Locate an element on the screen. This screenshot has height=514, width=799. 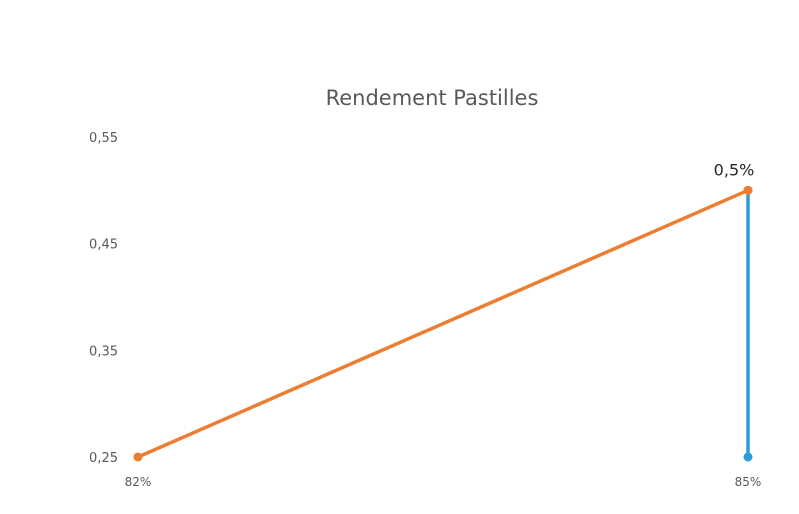
chart-title: Rendement Pastilles is located at coordinates (432, 98).